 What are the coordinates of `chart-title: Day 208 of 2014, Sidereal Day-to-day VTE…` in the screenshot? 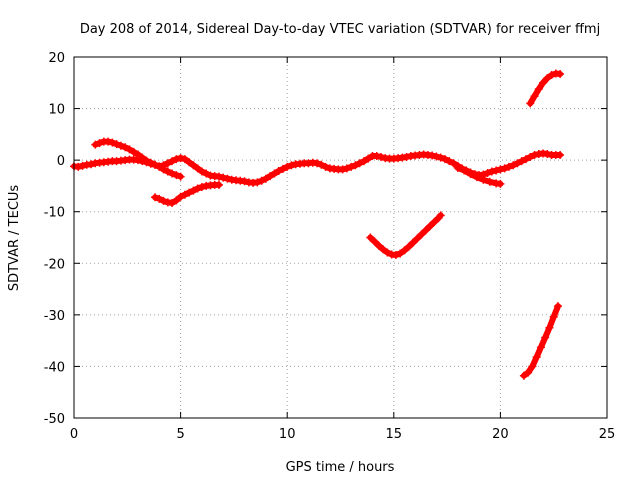 It's located at (340, 29).